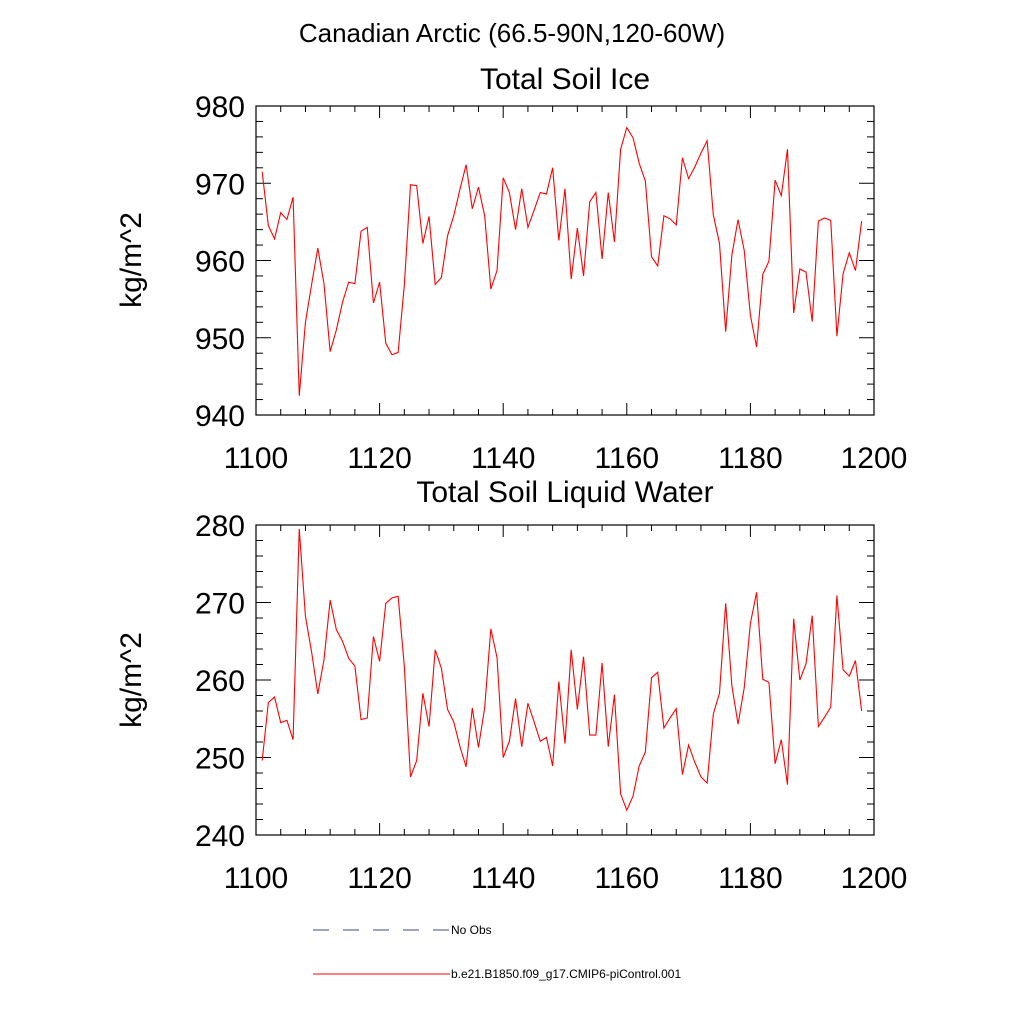 The height and width of the screenshot is (1024, 1024). Describe the element at coordinates (565, 79) in the screenshot. I see `panel-title: Total Soil Ice` at that location.